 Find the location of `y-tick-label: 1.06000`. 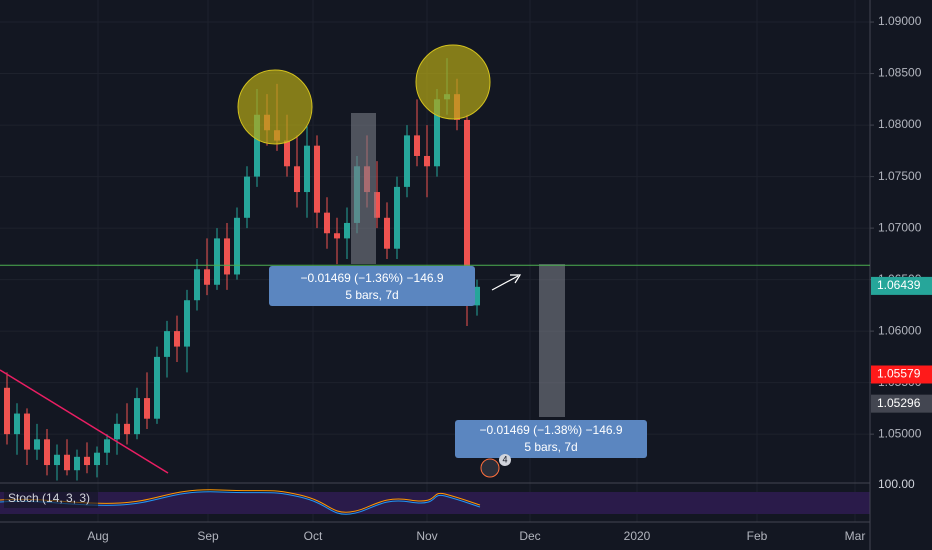

y-tick-label: 1.06000 is located at coordinates (900, 330).